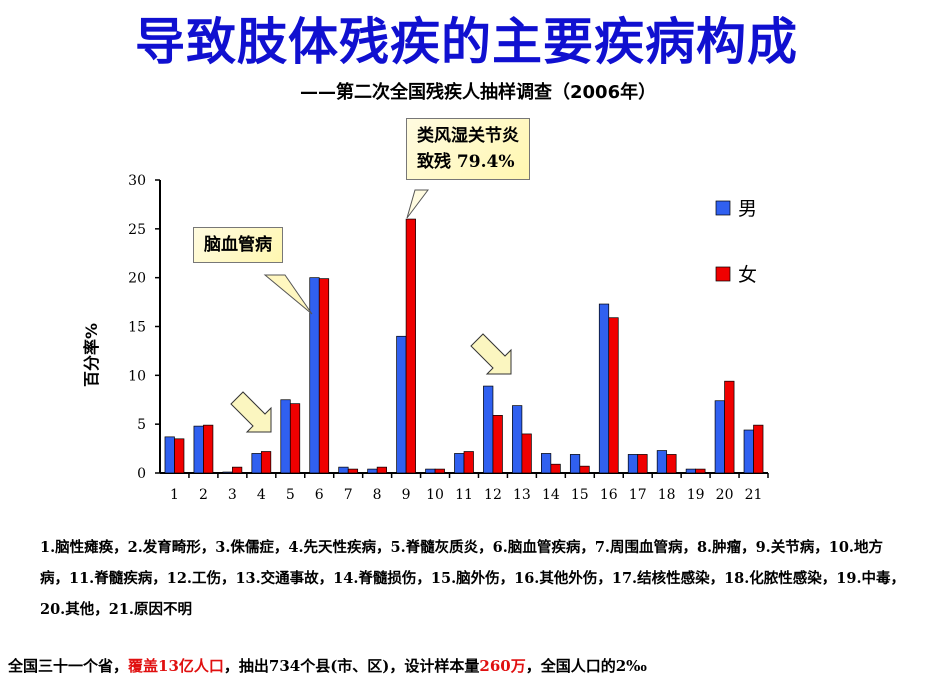  Describe the element at coordinates (68, 666) in the screenshot. I see `footer-part1: 全国三十一个省，` at that location.